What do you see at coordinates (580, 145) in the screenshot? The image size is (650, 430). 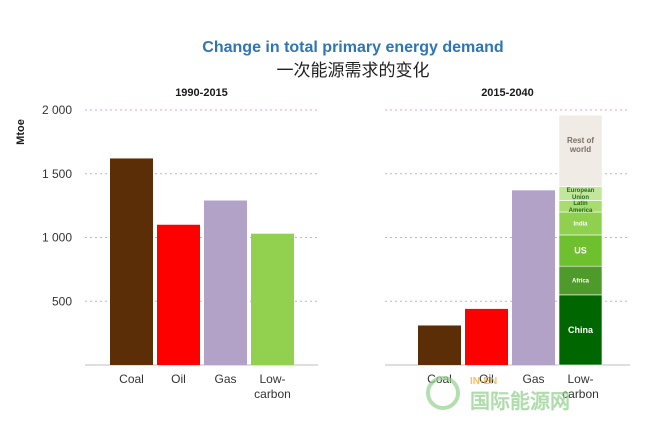 I see `stack-label: Rest of world` at bounding box center [580, 145].